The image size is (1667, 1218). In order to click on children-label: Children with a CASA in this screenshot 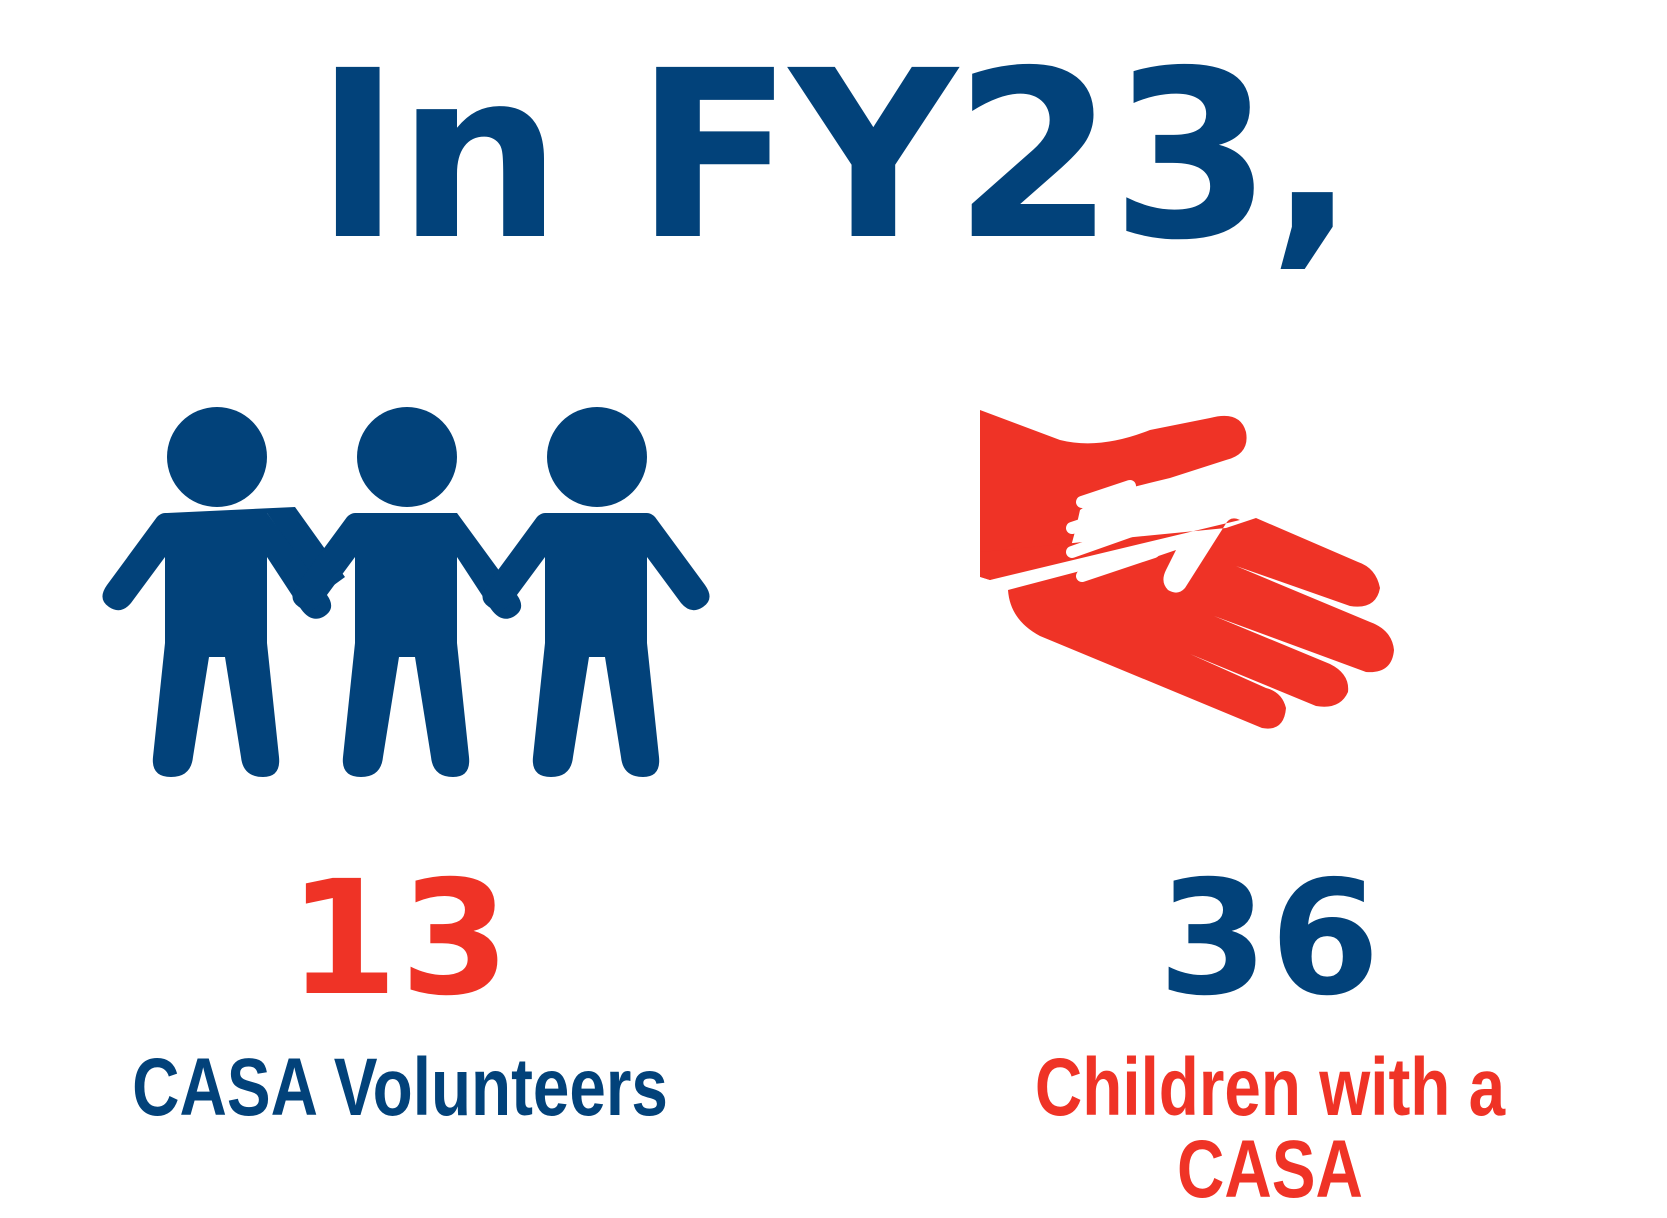, I will do `click(1270, 1128)`.